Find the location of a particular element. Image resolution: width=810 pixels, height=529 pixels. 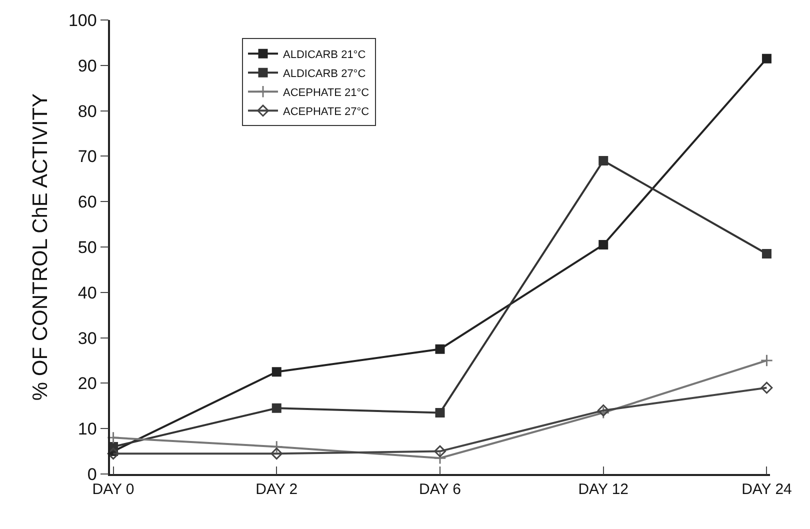

x-tick-label: DAY 12 is located at coordinates (603, 489).